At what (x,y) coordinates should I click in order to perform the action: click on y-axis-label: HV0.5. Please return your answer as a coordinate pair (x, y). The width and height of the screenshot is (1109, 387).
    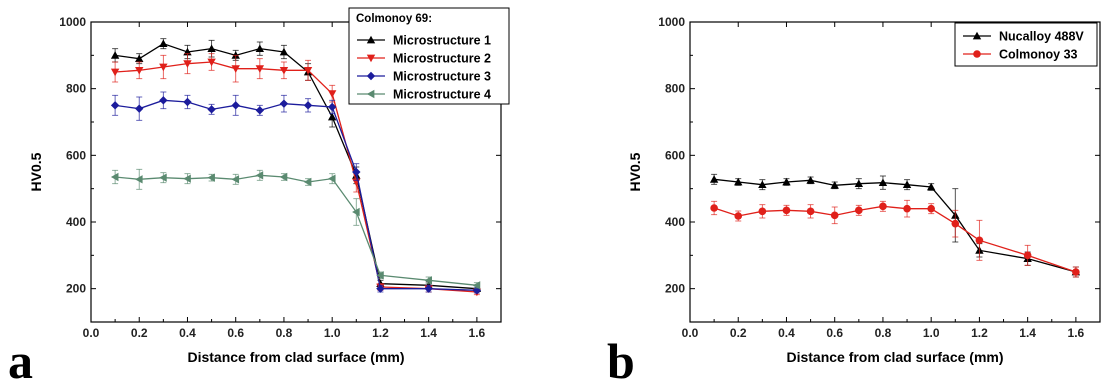
    Looking at the image, I should click on (36, 171).